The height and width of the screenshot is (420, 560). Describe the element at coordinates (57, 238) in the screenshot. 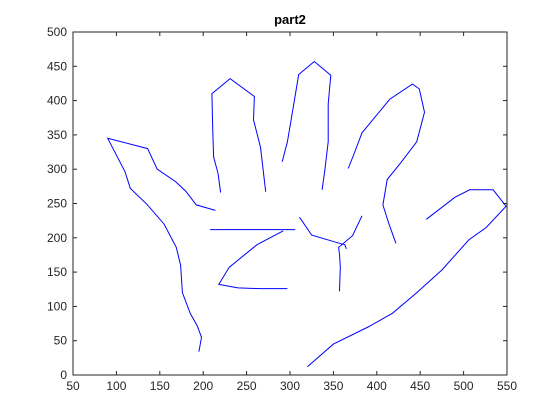

I see `y-tick-label: 200` at that location.